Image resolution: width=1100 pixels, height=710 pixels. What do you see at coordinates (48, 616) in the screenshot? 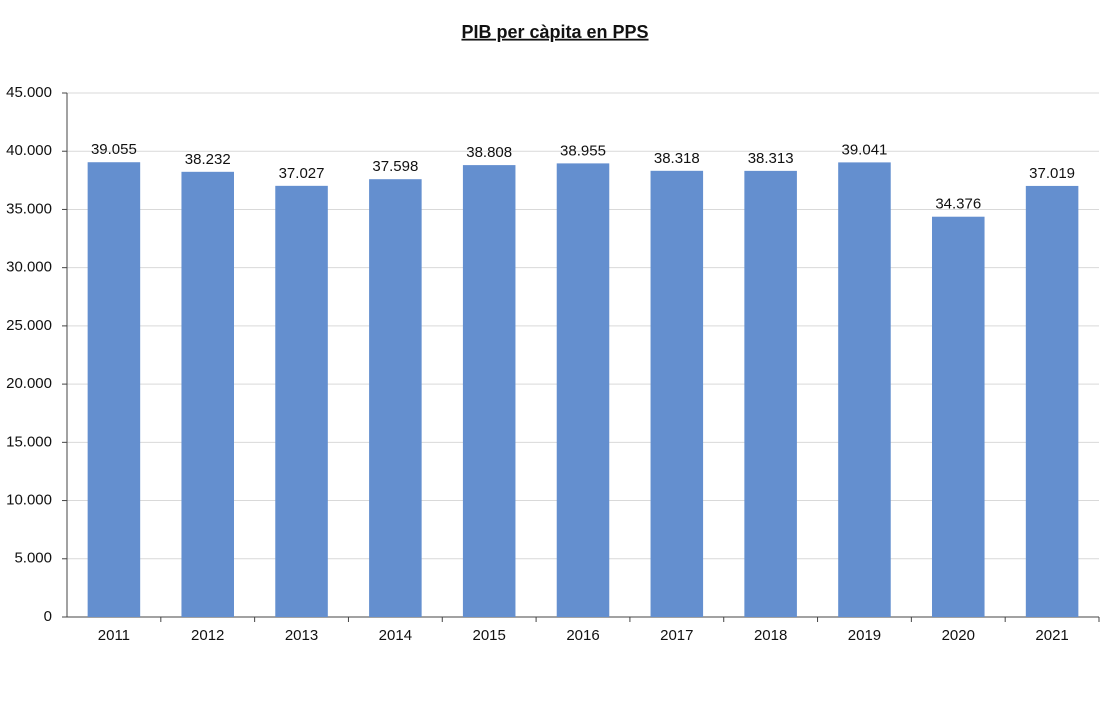
I see `y-tick-label: 0` at bounding box center [48, 616].